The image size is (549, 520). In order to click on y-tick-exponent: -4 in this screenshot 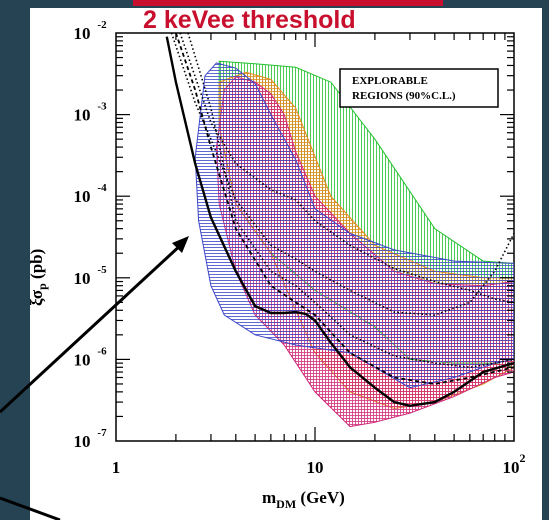, I will do `click(102, 188)`.